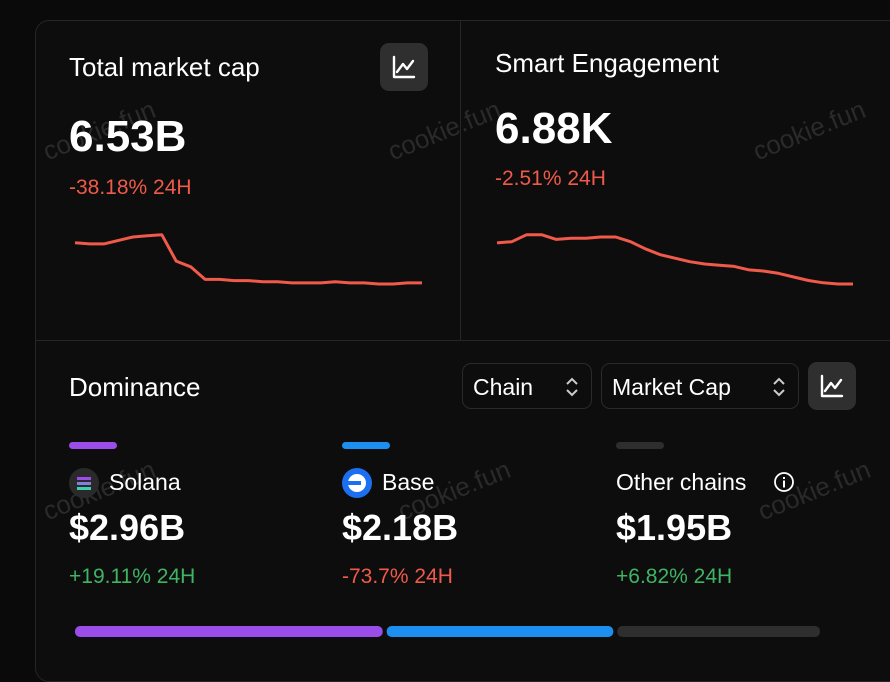 This screenshot has height=682, width=890. I want to click on select-label: Chain, so click(503, 387).